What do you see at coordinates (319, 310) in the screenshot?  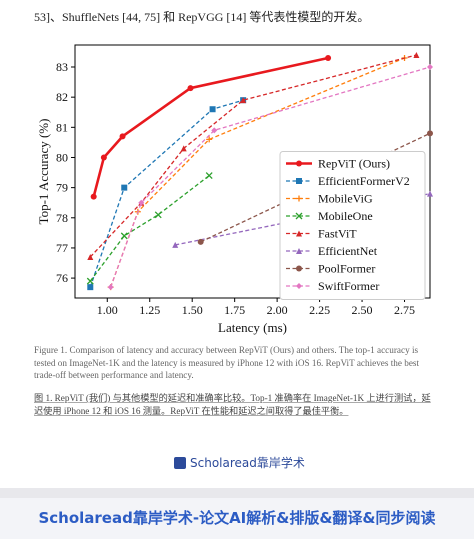 I see `x-tick-label: 2.25` at bounding box center [319, 310].